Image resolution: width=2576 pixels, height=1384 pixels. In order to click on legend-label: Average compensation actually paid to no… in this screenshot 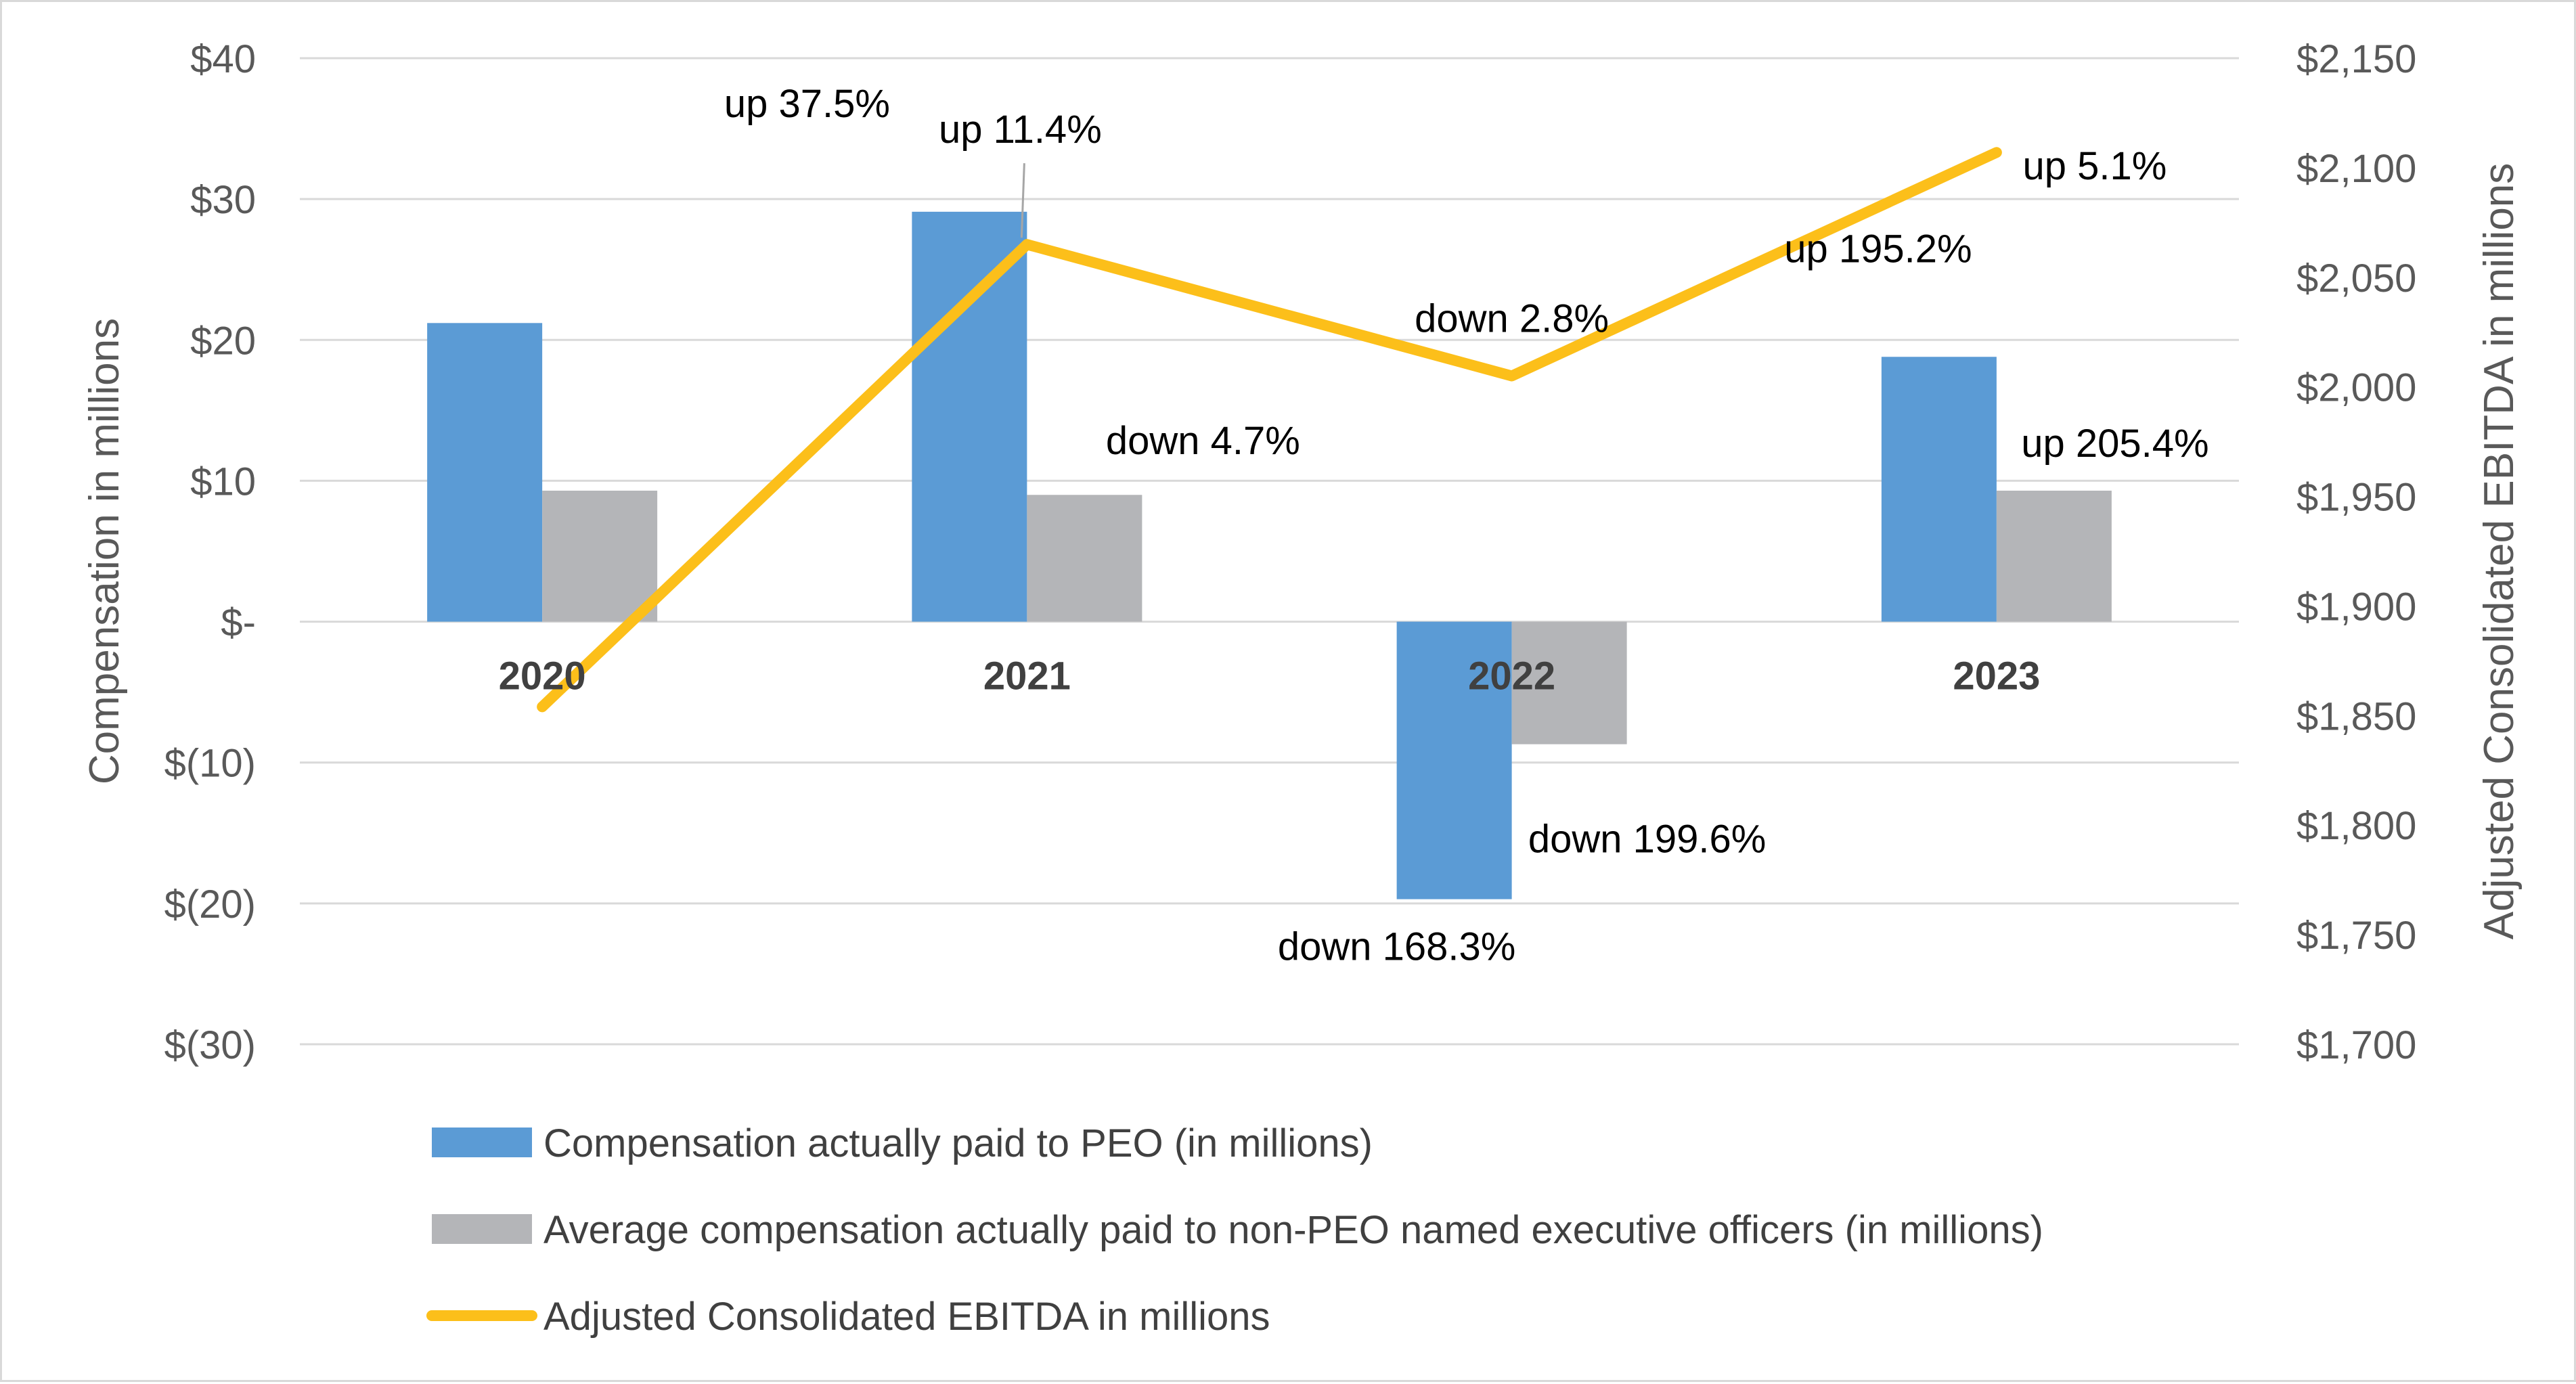, I will do `click(1293, 1230)`.